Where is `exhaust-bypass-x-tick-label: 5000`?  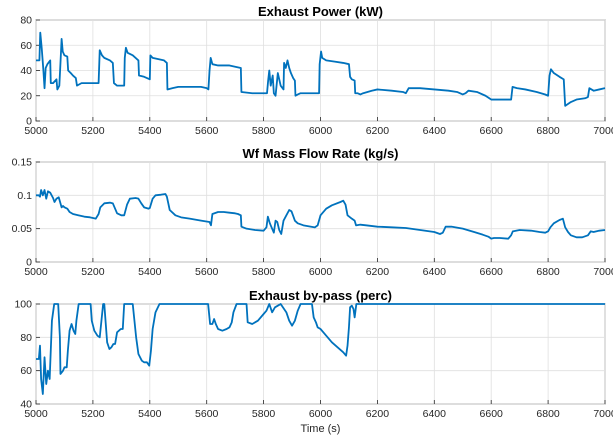
exhaust-bypass-x-tick-label: 5000 is located at coordinates (36, 414).